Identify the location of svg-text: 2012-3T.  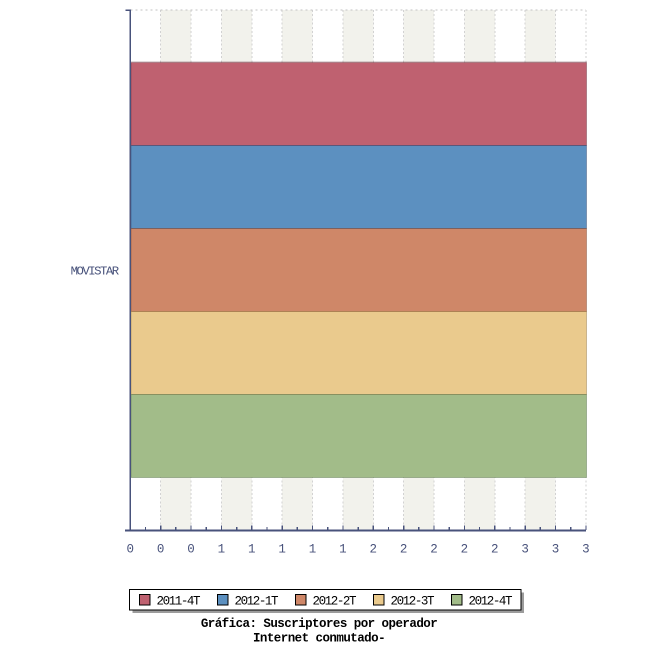
(413, 601).